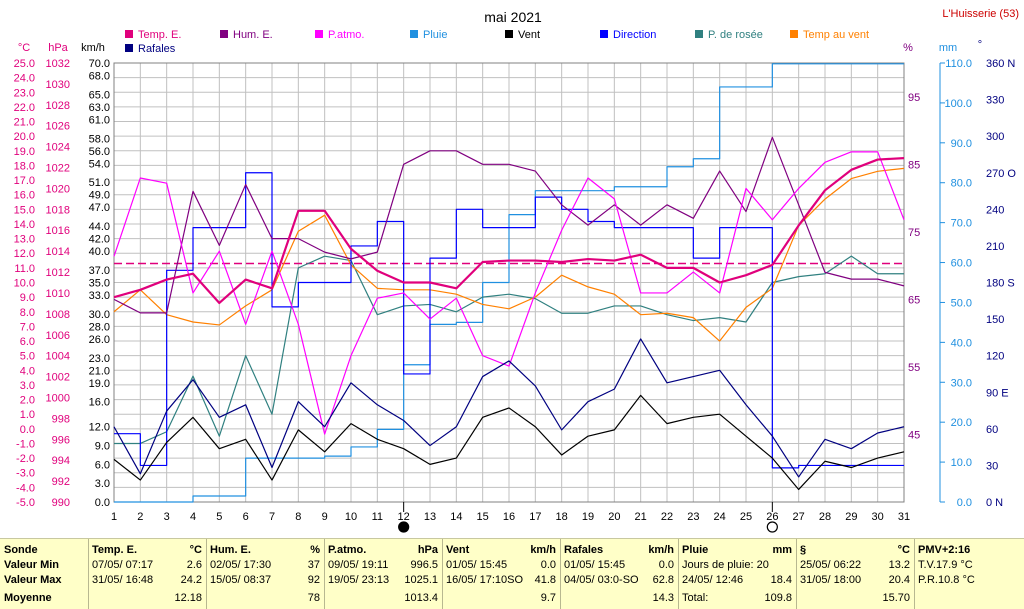 This screenshot has width=1024, height=609. What do you see at coordinates (159, 35) in the screenshot?
I see `legend-entry: Temp. E.` at bounding box center [159, 35].